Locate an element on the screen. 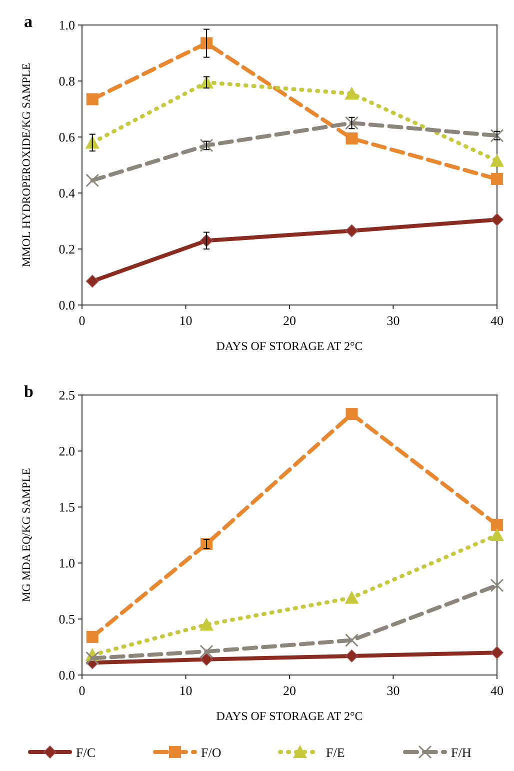  y-tick-label: 0.4 is located at coordinates (67, 193).